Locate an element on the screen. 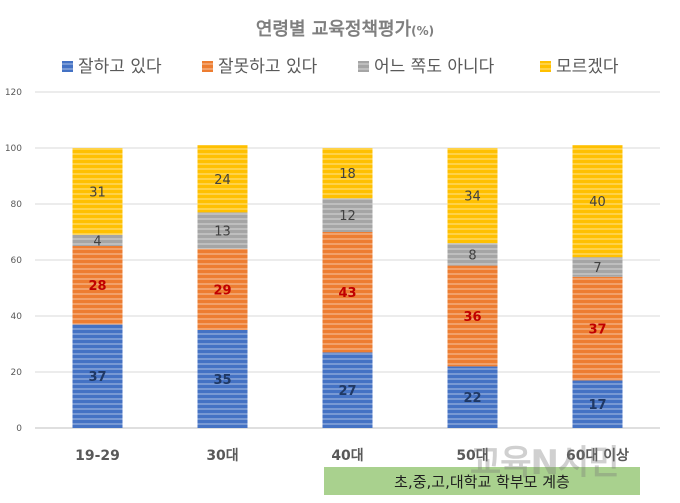 This screenshot has width=680, height=503. chart-title: 연령별 교육정책평가(%) is located at coordinates (345, 29).